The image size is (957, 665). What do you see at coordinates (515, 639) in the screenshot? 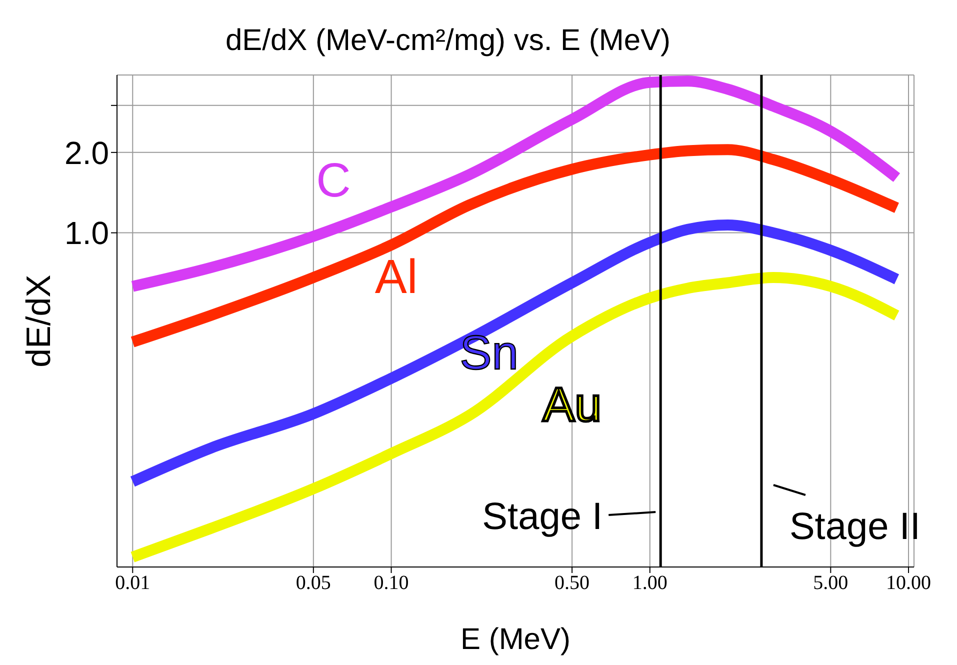
I see `x-axis-title: E (MeV)` at bounding box center [515, 639].